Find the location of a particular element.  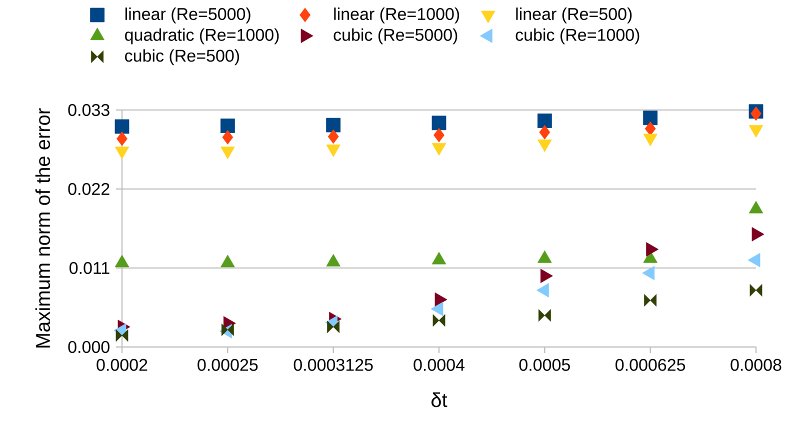

x-tick-label: 0.00025 is located at coordinates (228, 364).